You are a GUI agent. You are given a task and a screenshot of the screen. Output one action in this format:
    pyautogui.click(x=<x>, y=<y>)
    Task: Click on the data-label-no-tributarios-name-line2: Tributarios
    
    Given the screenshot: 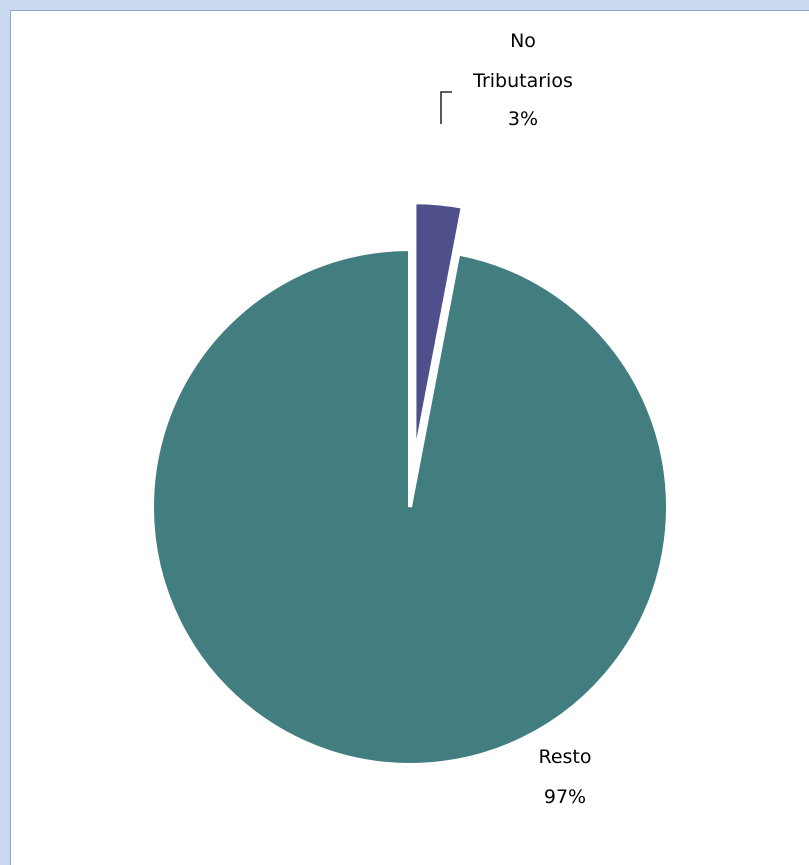 What is the action you would take?
    pyautogui.click(x=522, y=81)
    